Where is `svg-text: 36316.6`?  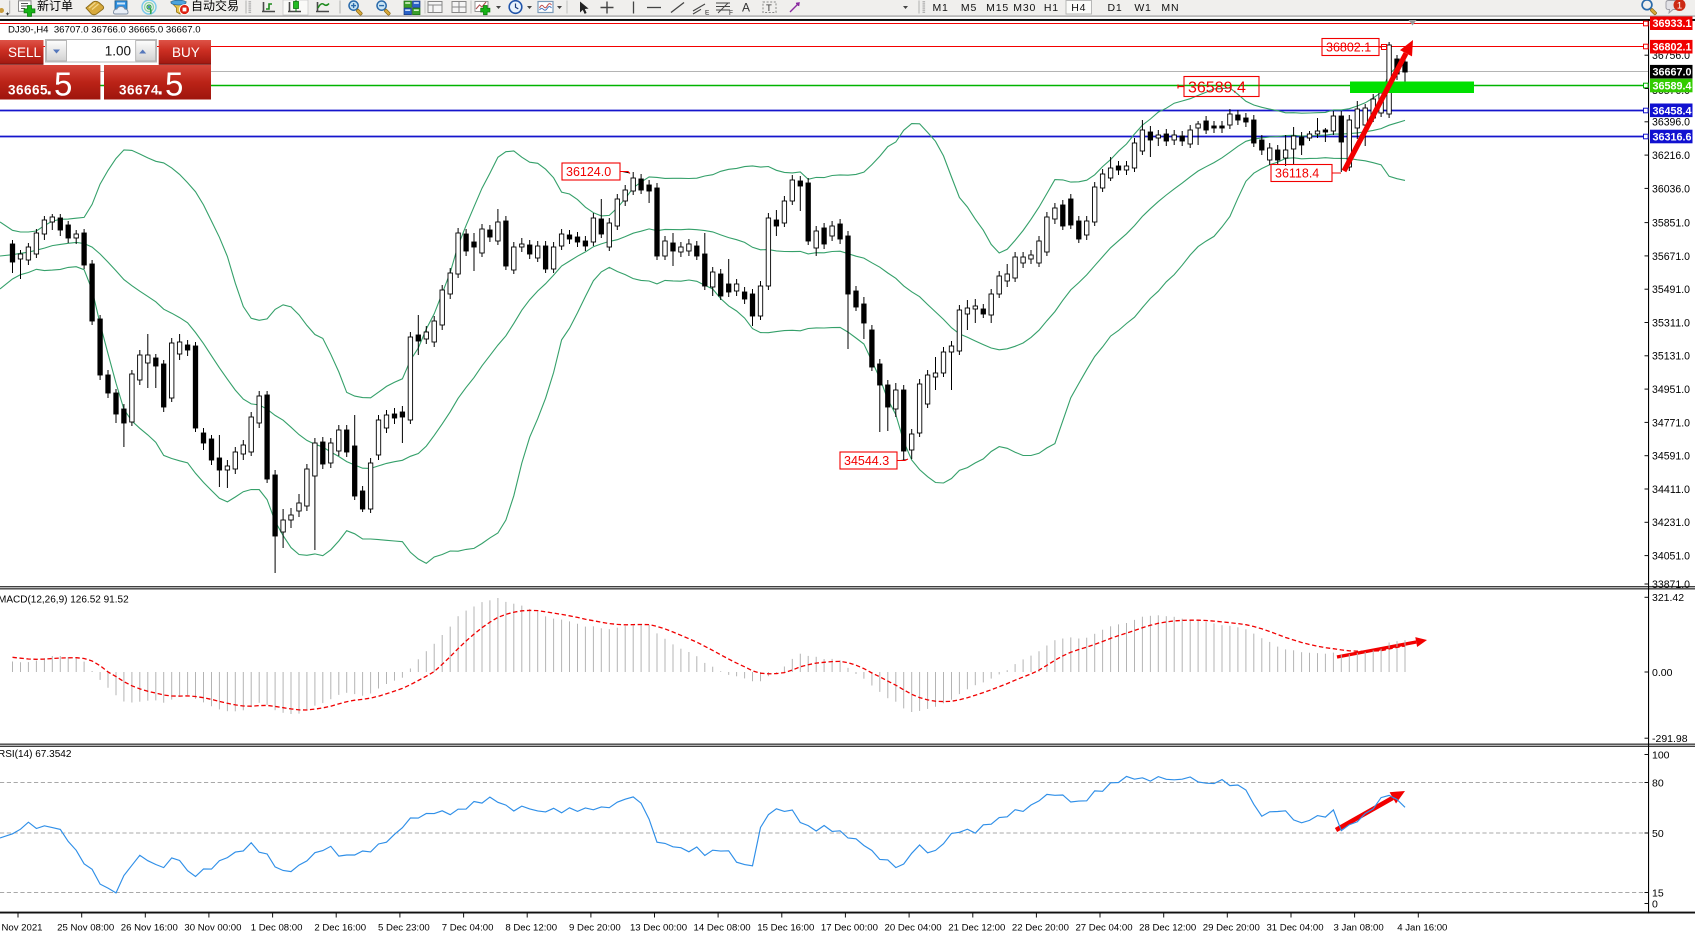
svg-text: 36316.6 is located at coordinates (1672, 138).